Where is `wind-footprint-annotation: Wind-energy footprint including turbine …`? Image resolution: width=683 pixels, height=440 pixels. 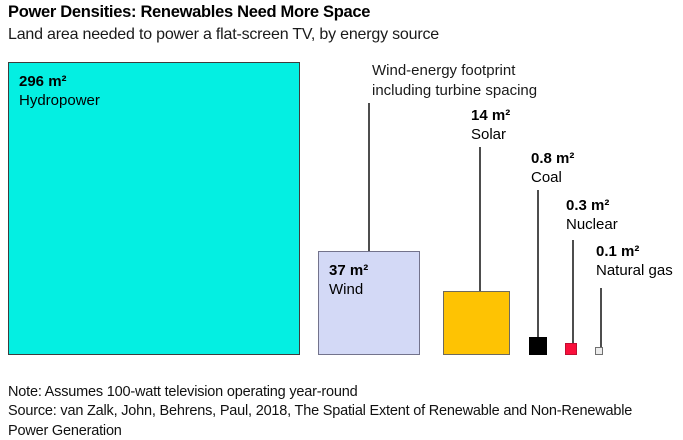 wind-footprint-annotation: Wind-energy footprint including turbine … is located at coordinates (455, 80).